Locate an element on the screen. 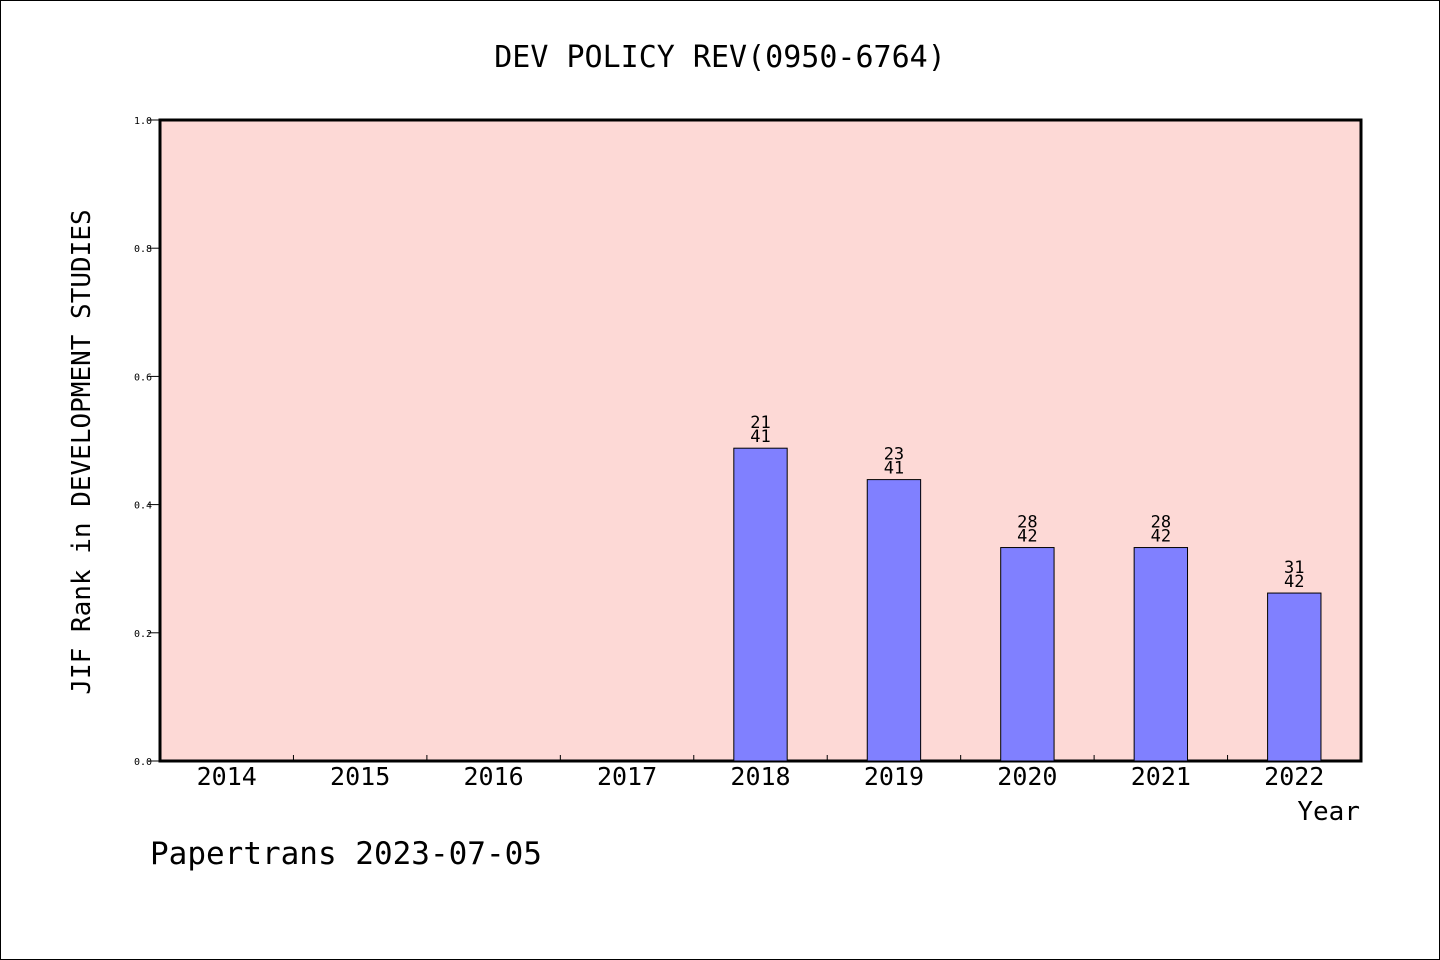  x-tick-label: 2020 is located at coordinates (1027, 776).